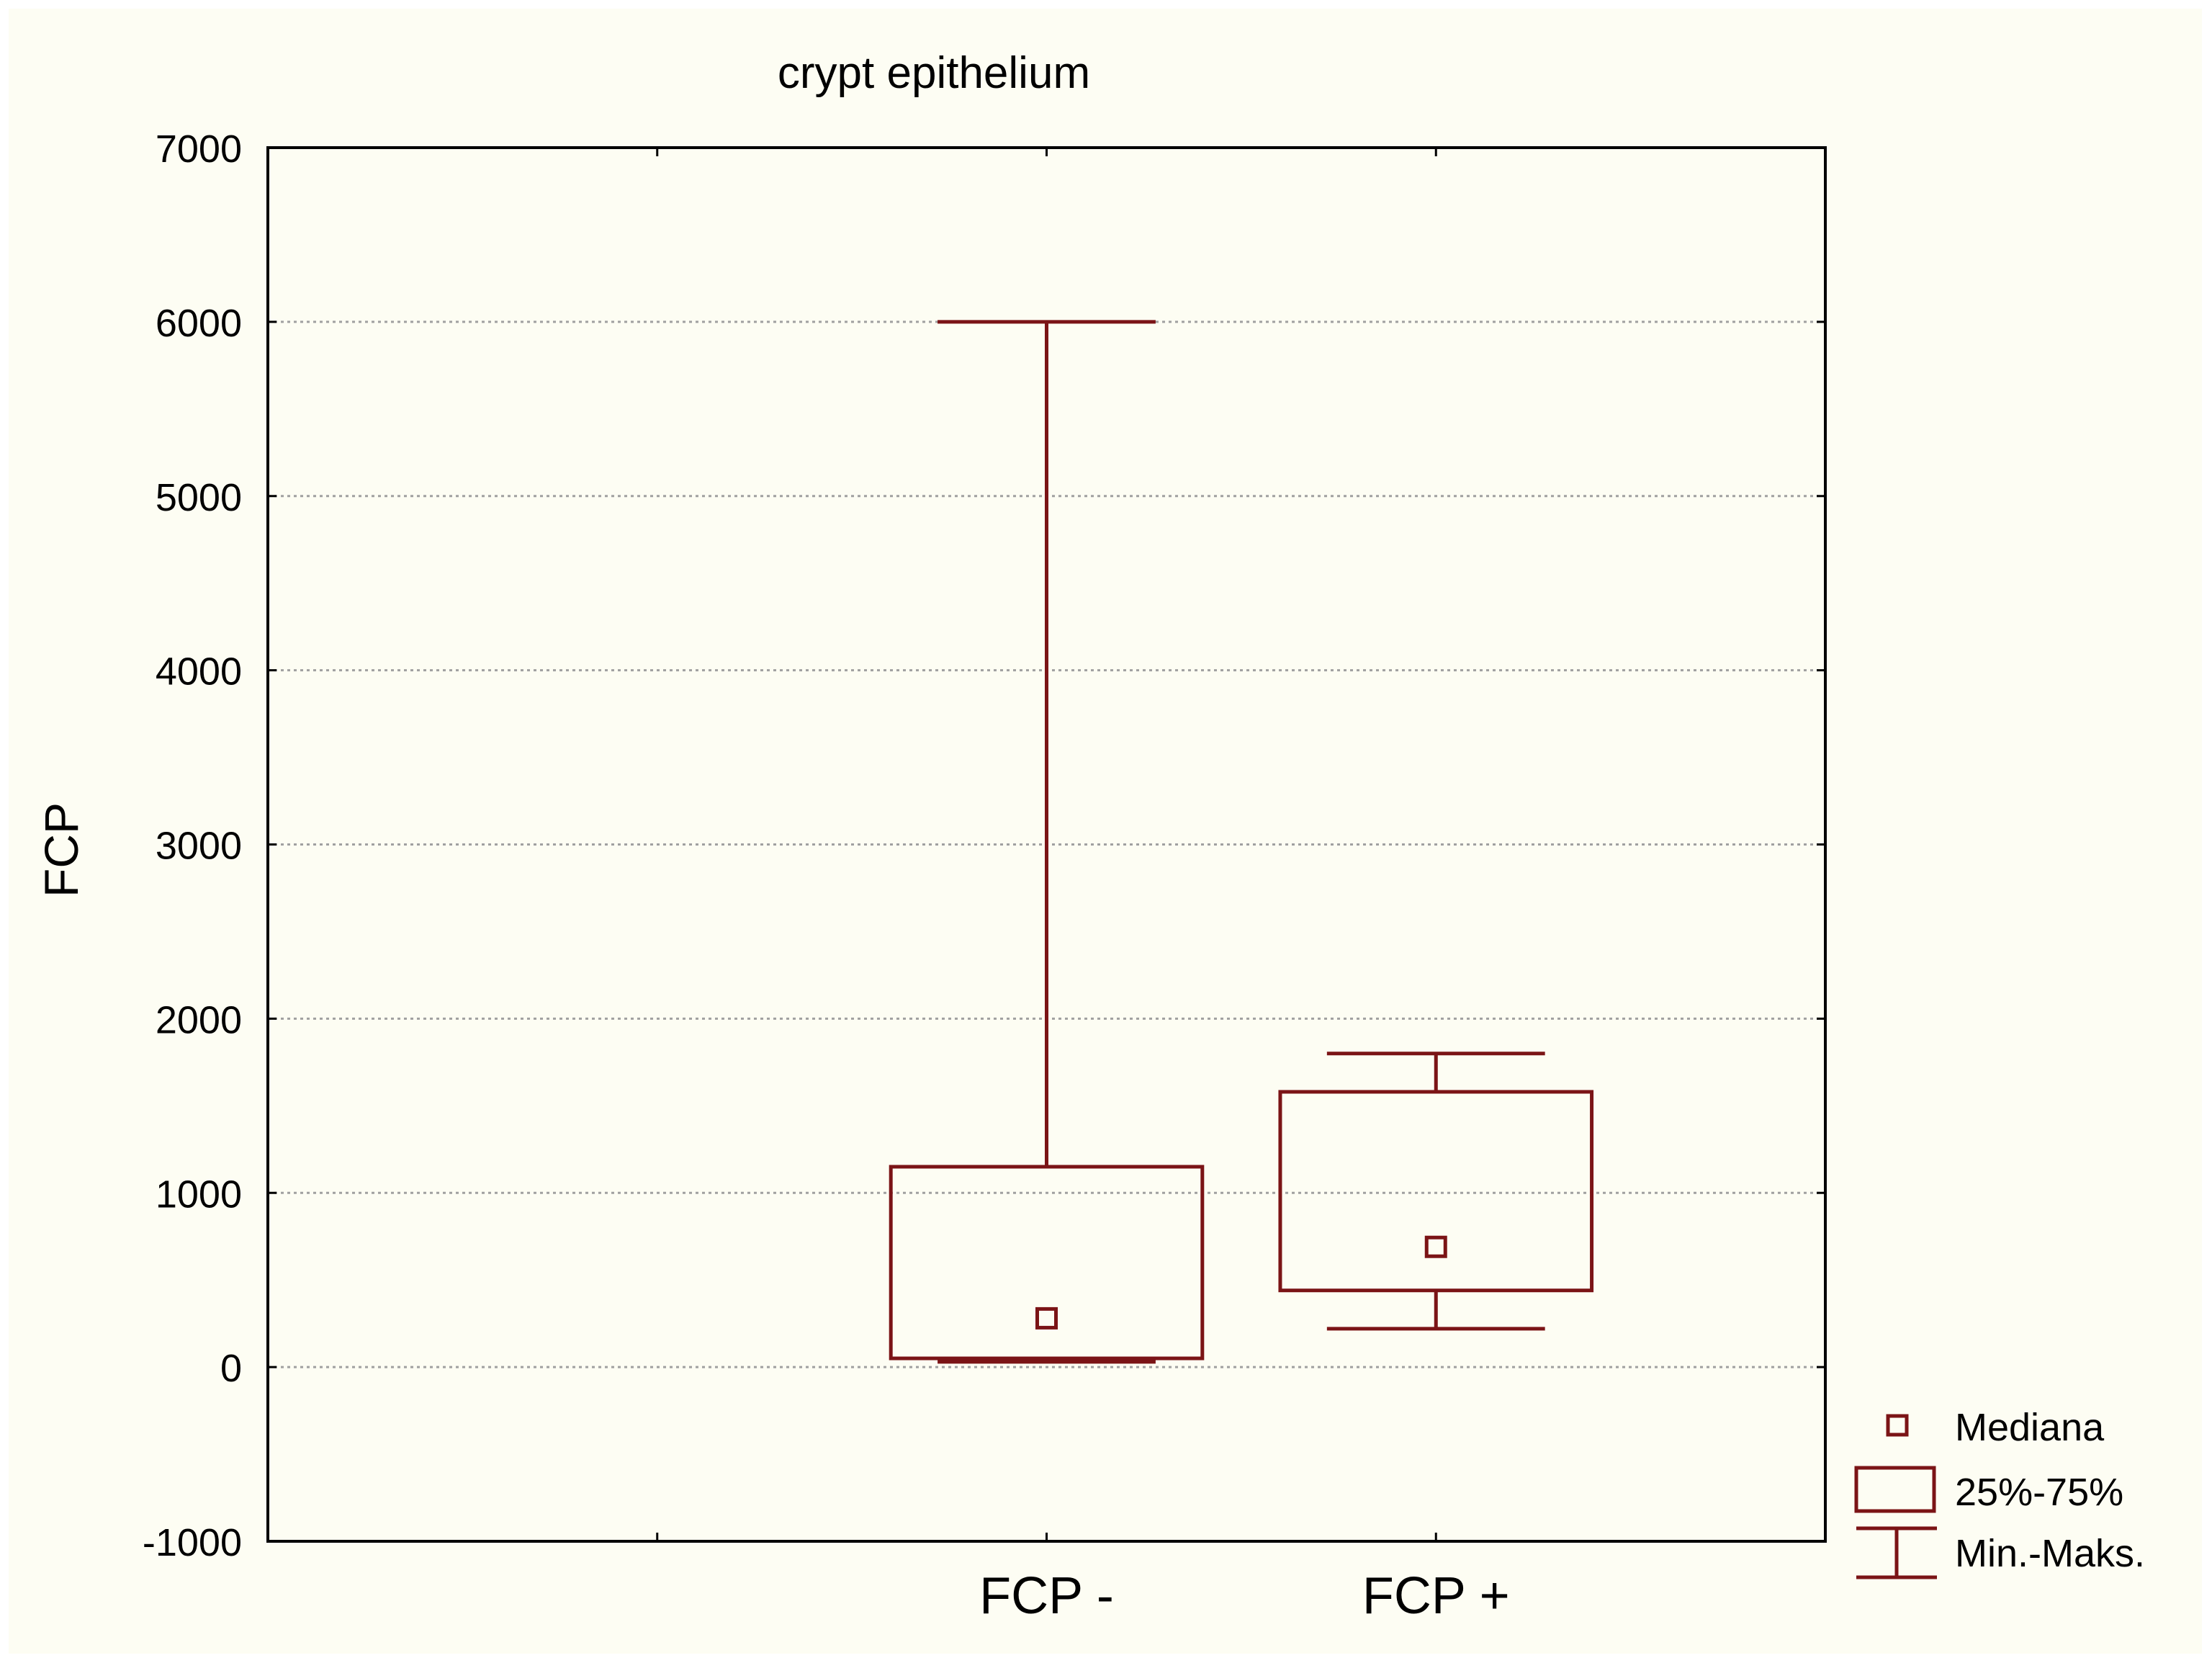 Image resolution: width=2212 pixels, height=1663 pixels. Describe the element at coordinates (199, 324) in the screenshot. I see `y-tick-label: 6000` at that location.